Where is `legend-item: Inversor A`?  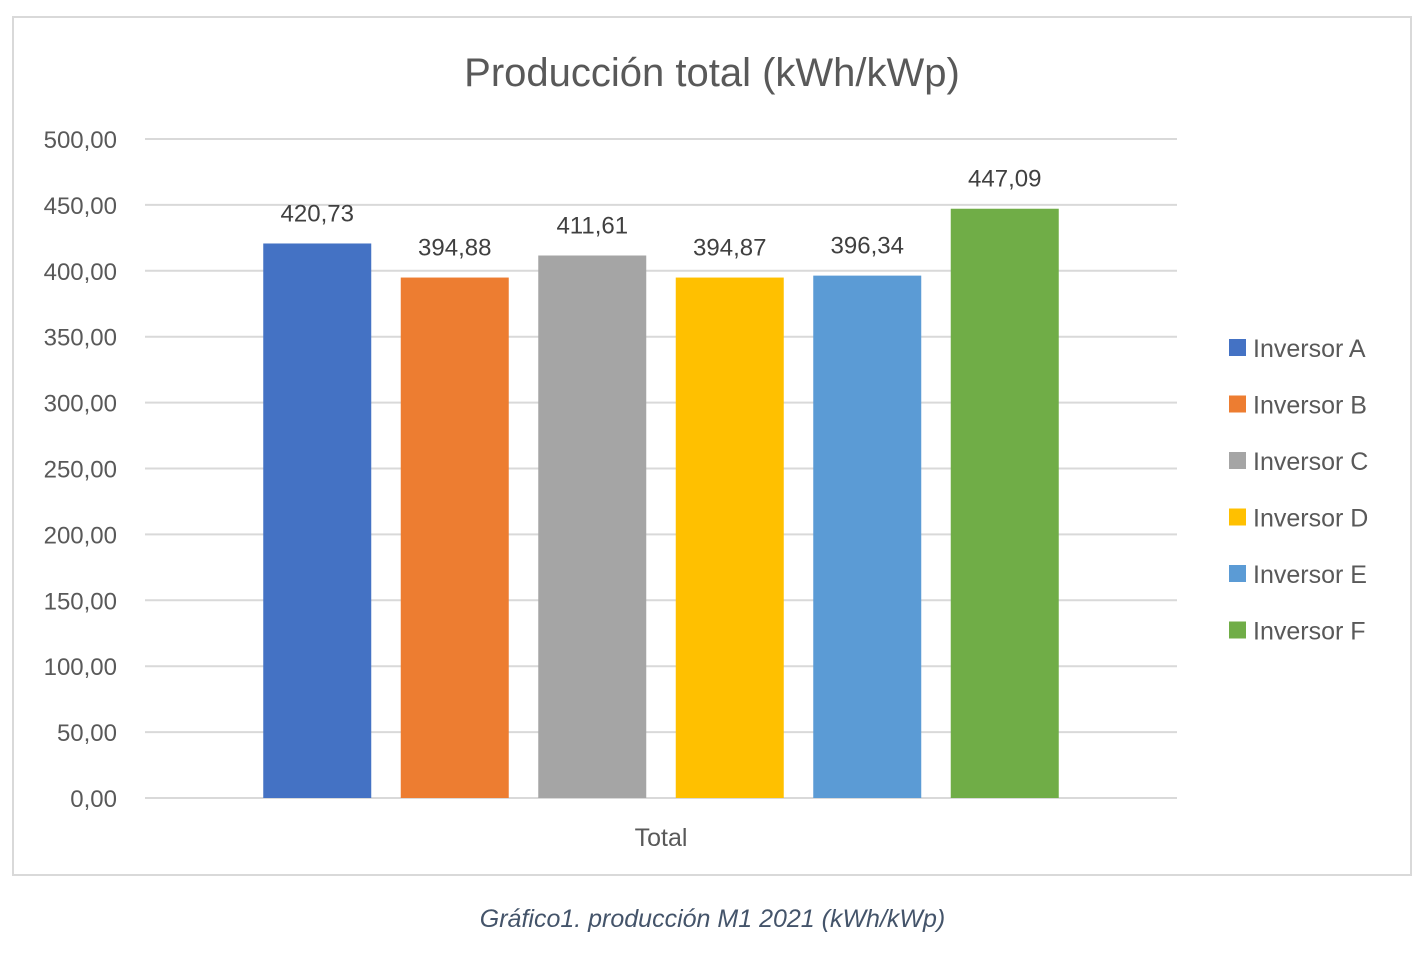
legend-item: Inversor A is located at coordinates (1297, 349).